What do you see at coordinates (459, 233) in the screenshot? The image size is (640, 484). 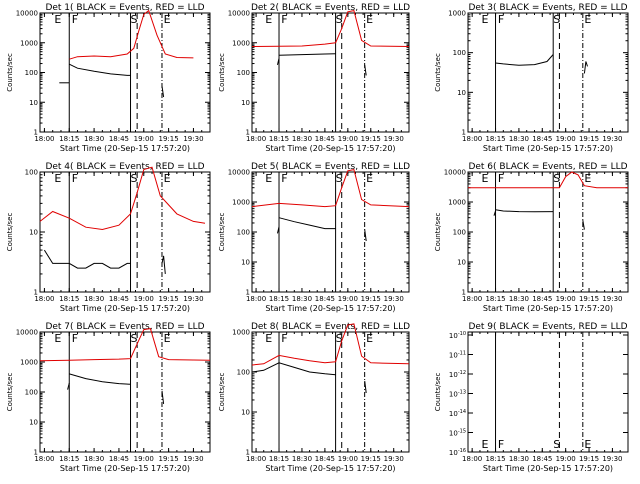 I see `y-tick-label: 100` at bounding box center [459, 233].